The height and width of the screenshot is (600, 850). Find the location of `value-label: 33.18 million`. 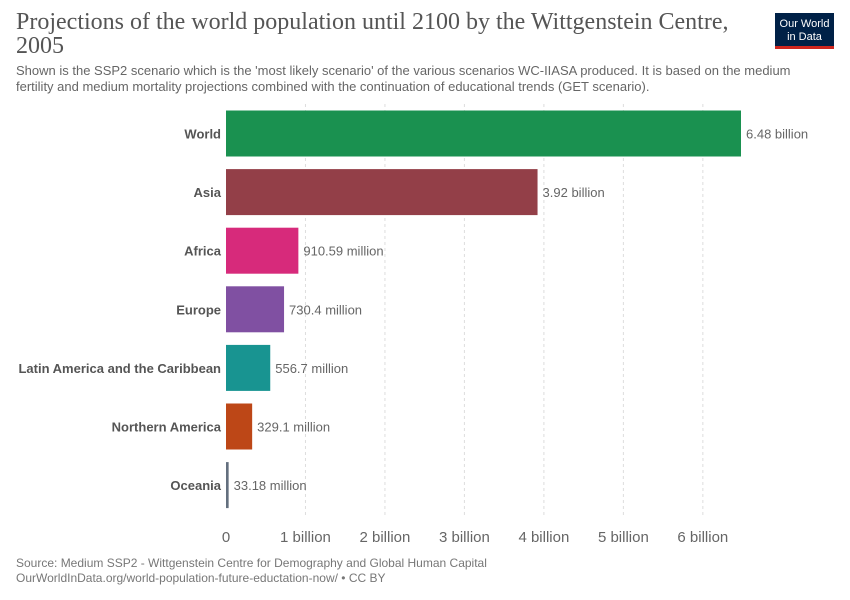

value-label: 33.18 million is located at coordinates (270, 485).